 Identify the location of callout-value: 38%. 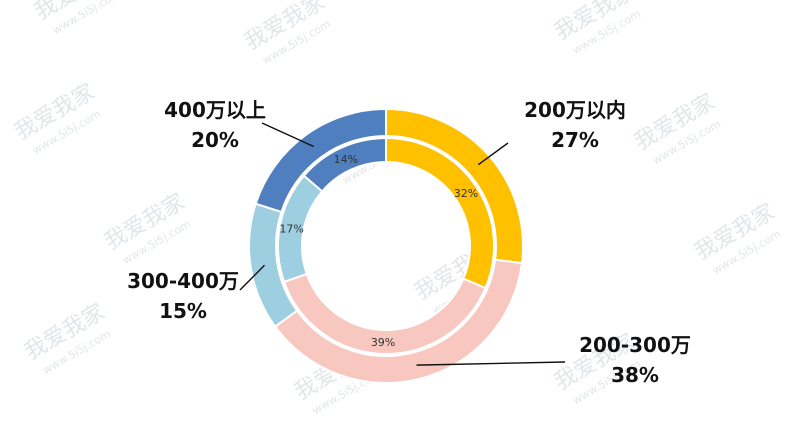
(635, 375).